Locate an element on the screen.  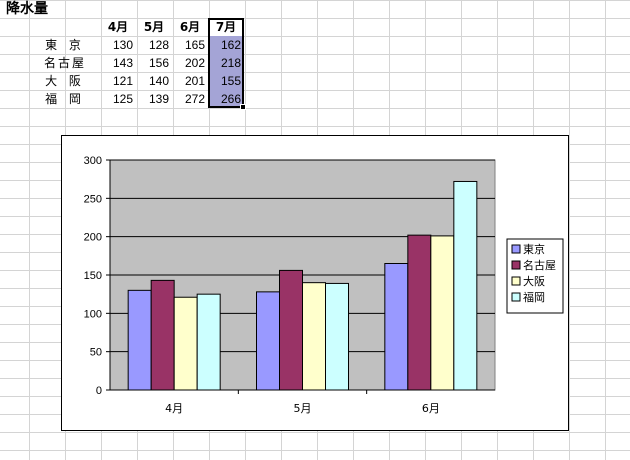
value-cell: 156 is located at coordinates (158, 63).